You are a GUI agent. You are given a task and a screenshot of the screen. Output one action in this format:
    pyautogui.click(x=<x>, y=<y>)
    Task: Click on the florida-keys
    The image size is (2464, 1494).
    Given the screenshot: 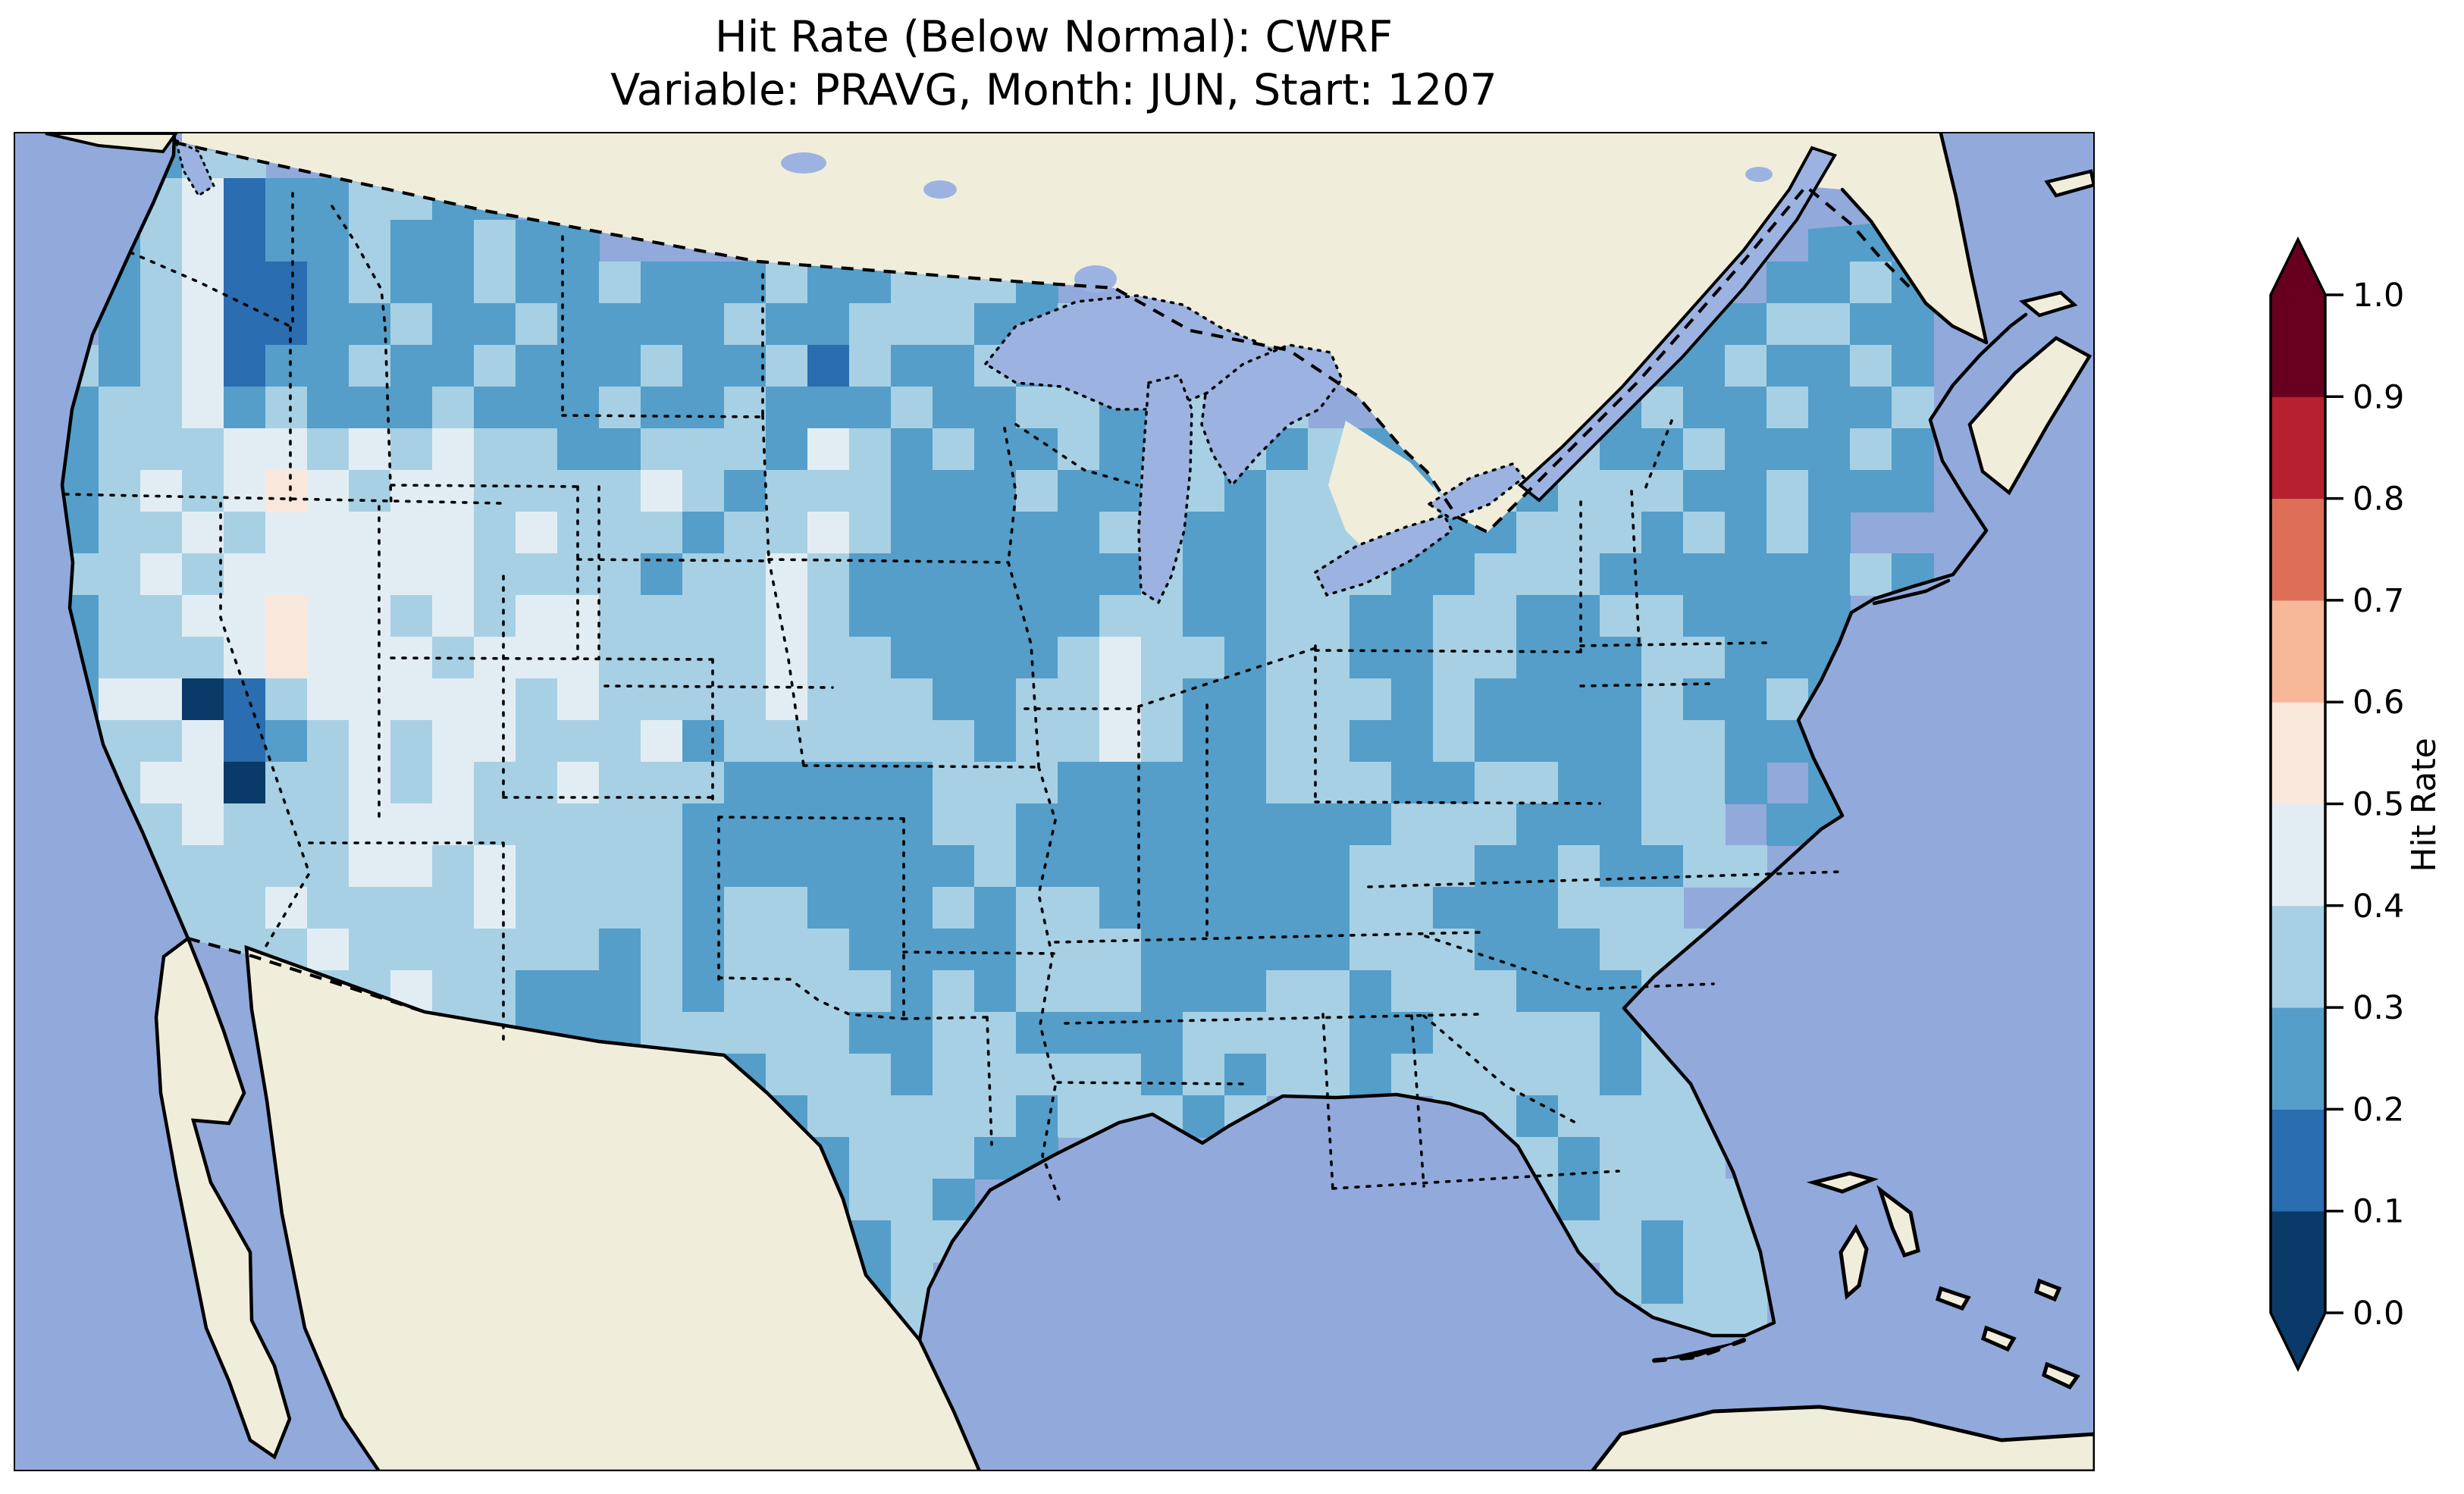 What is the action you would take?
    pyautogui.click(x=1698, y=1350)
    